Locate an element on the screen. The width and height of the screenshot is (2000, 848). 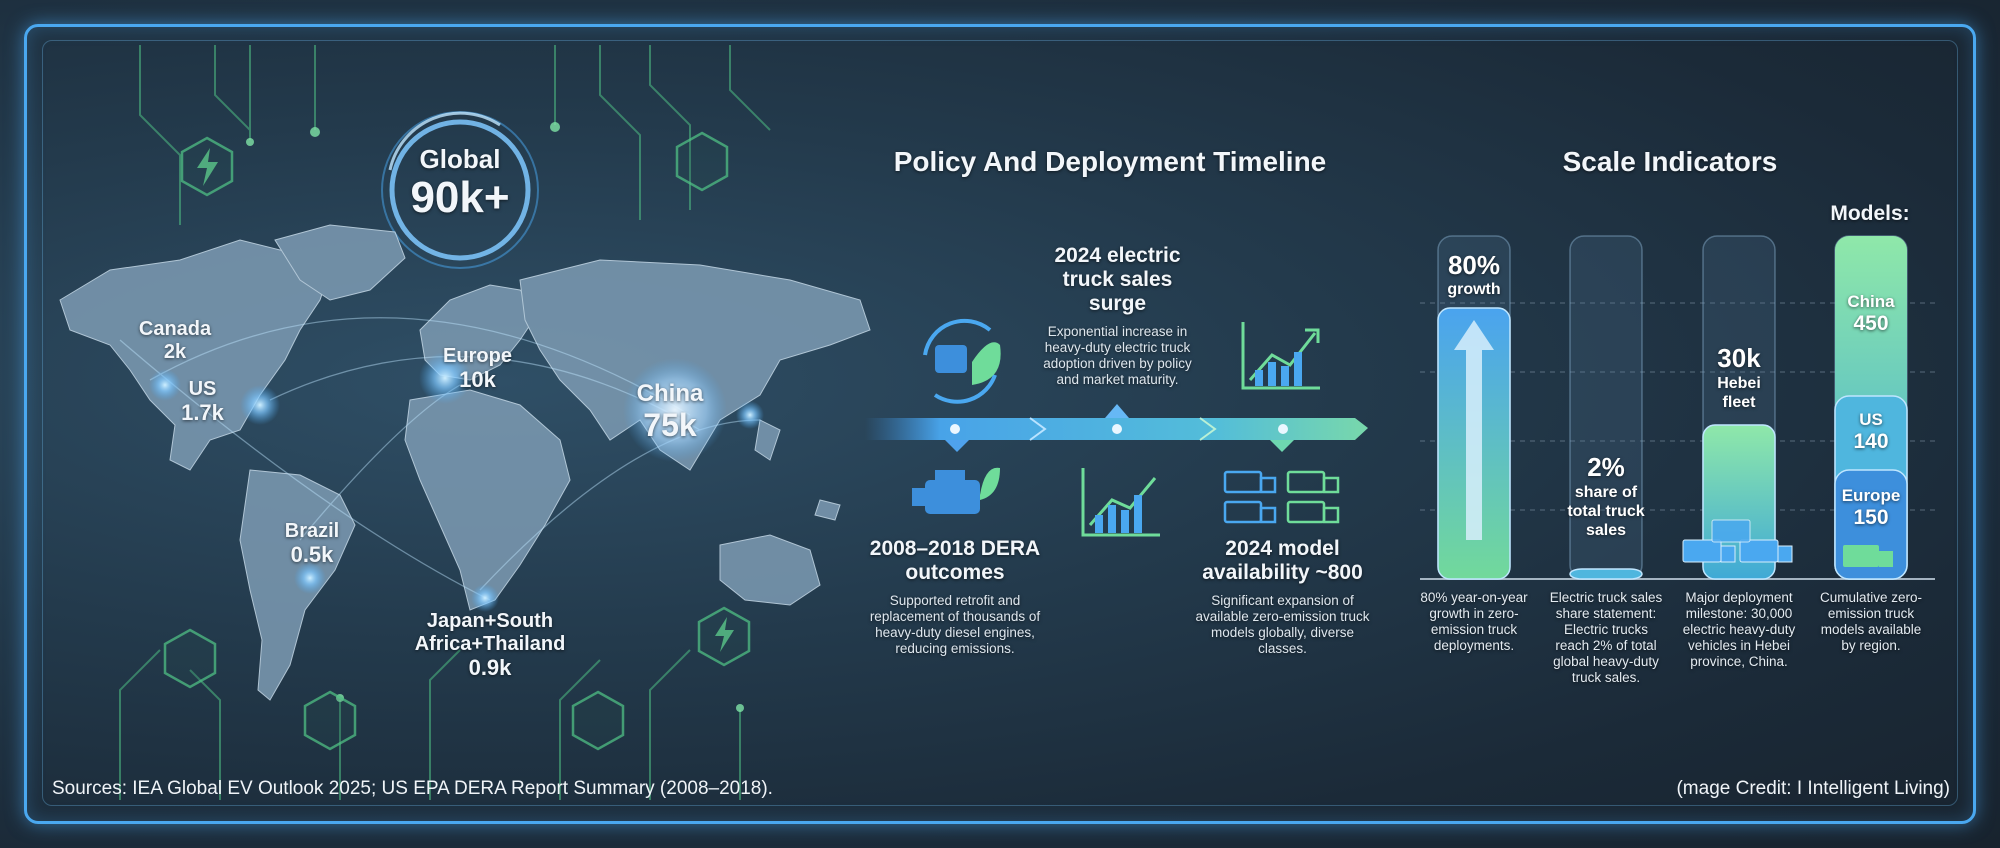
segment-region: Europe is located at coordinates (1871, 495).